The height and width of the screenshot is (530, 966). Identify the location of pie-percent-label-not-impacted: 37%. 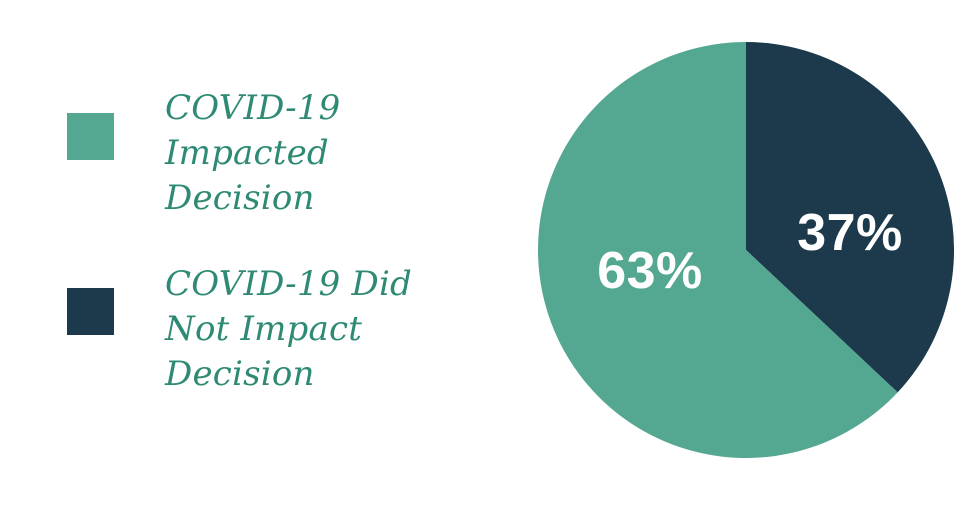
(850, 233).